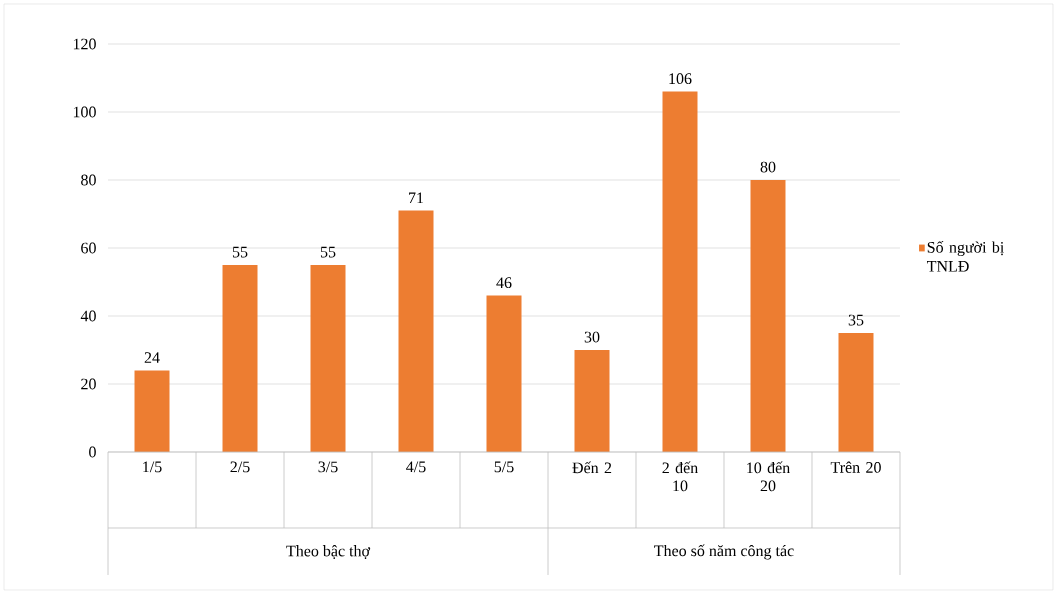  What do you see at coordinates (88, 384) in the screenshot?
I see `y-tick-label: 20` at bounding box center [88, 384].